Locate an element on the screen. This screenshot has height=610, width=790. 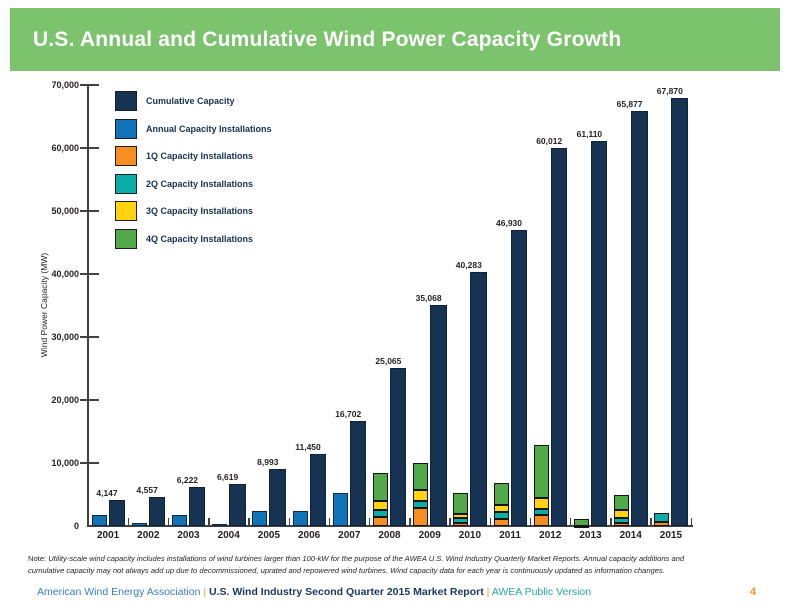
legend-item: Cumulative Capacity is located at coordinates (175, 101).